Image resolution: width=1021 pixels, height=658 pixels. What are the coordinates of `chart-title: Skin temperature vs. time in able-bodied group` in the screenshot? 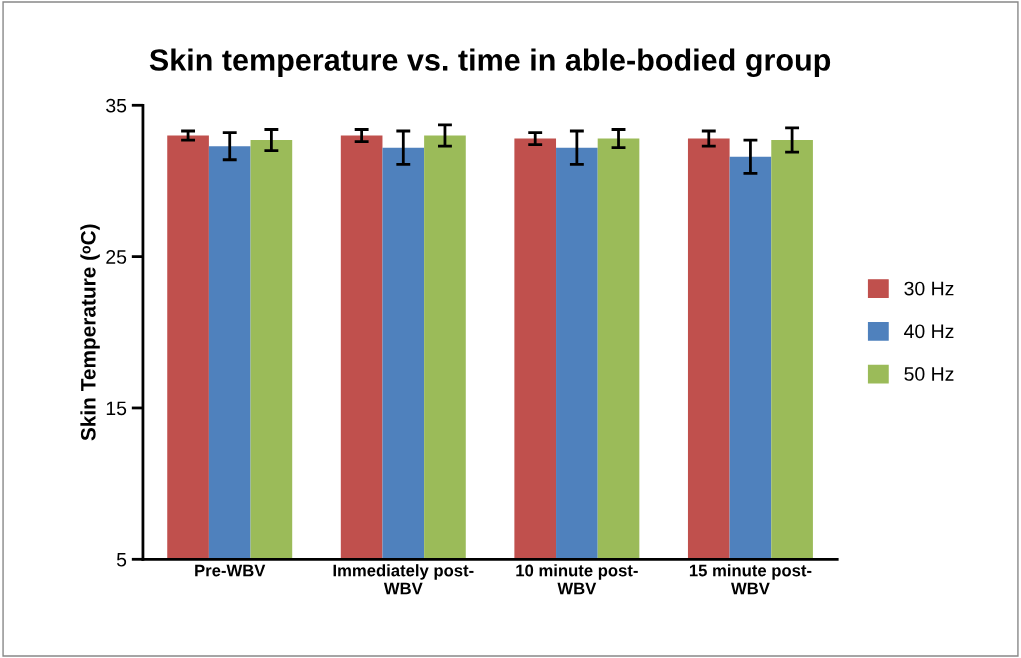 It's located at (490, 63).